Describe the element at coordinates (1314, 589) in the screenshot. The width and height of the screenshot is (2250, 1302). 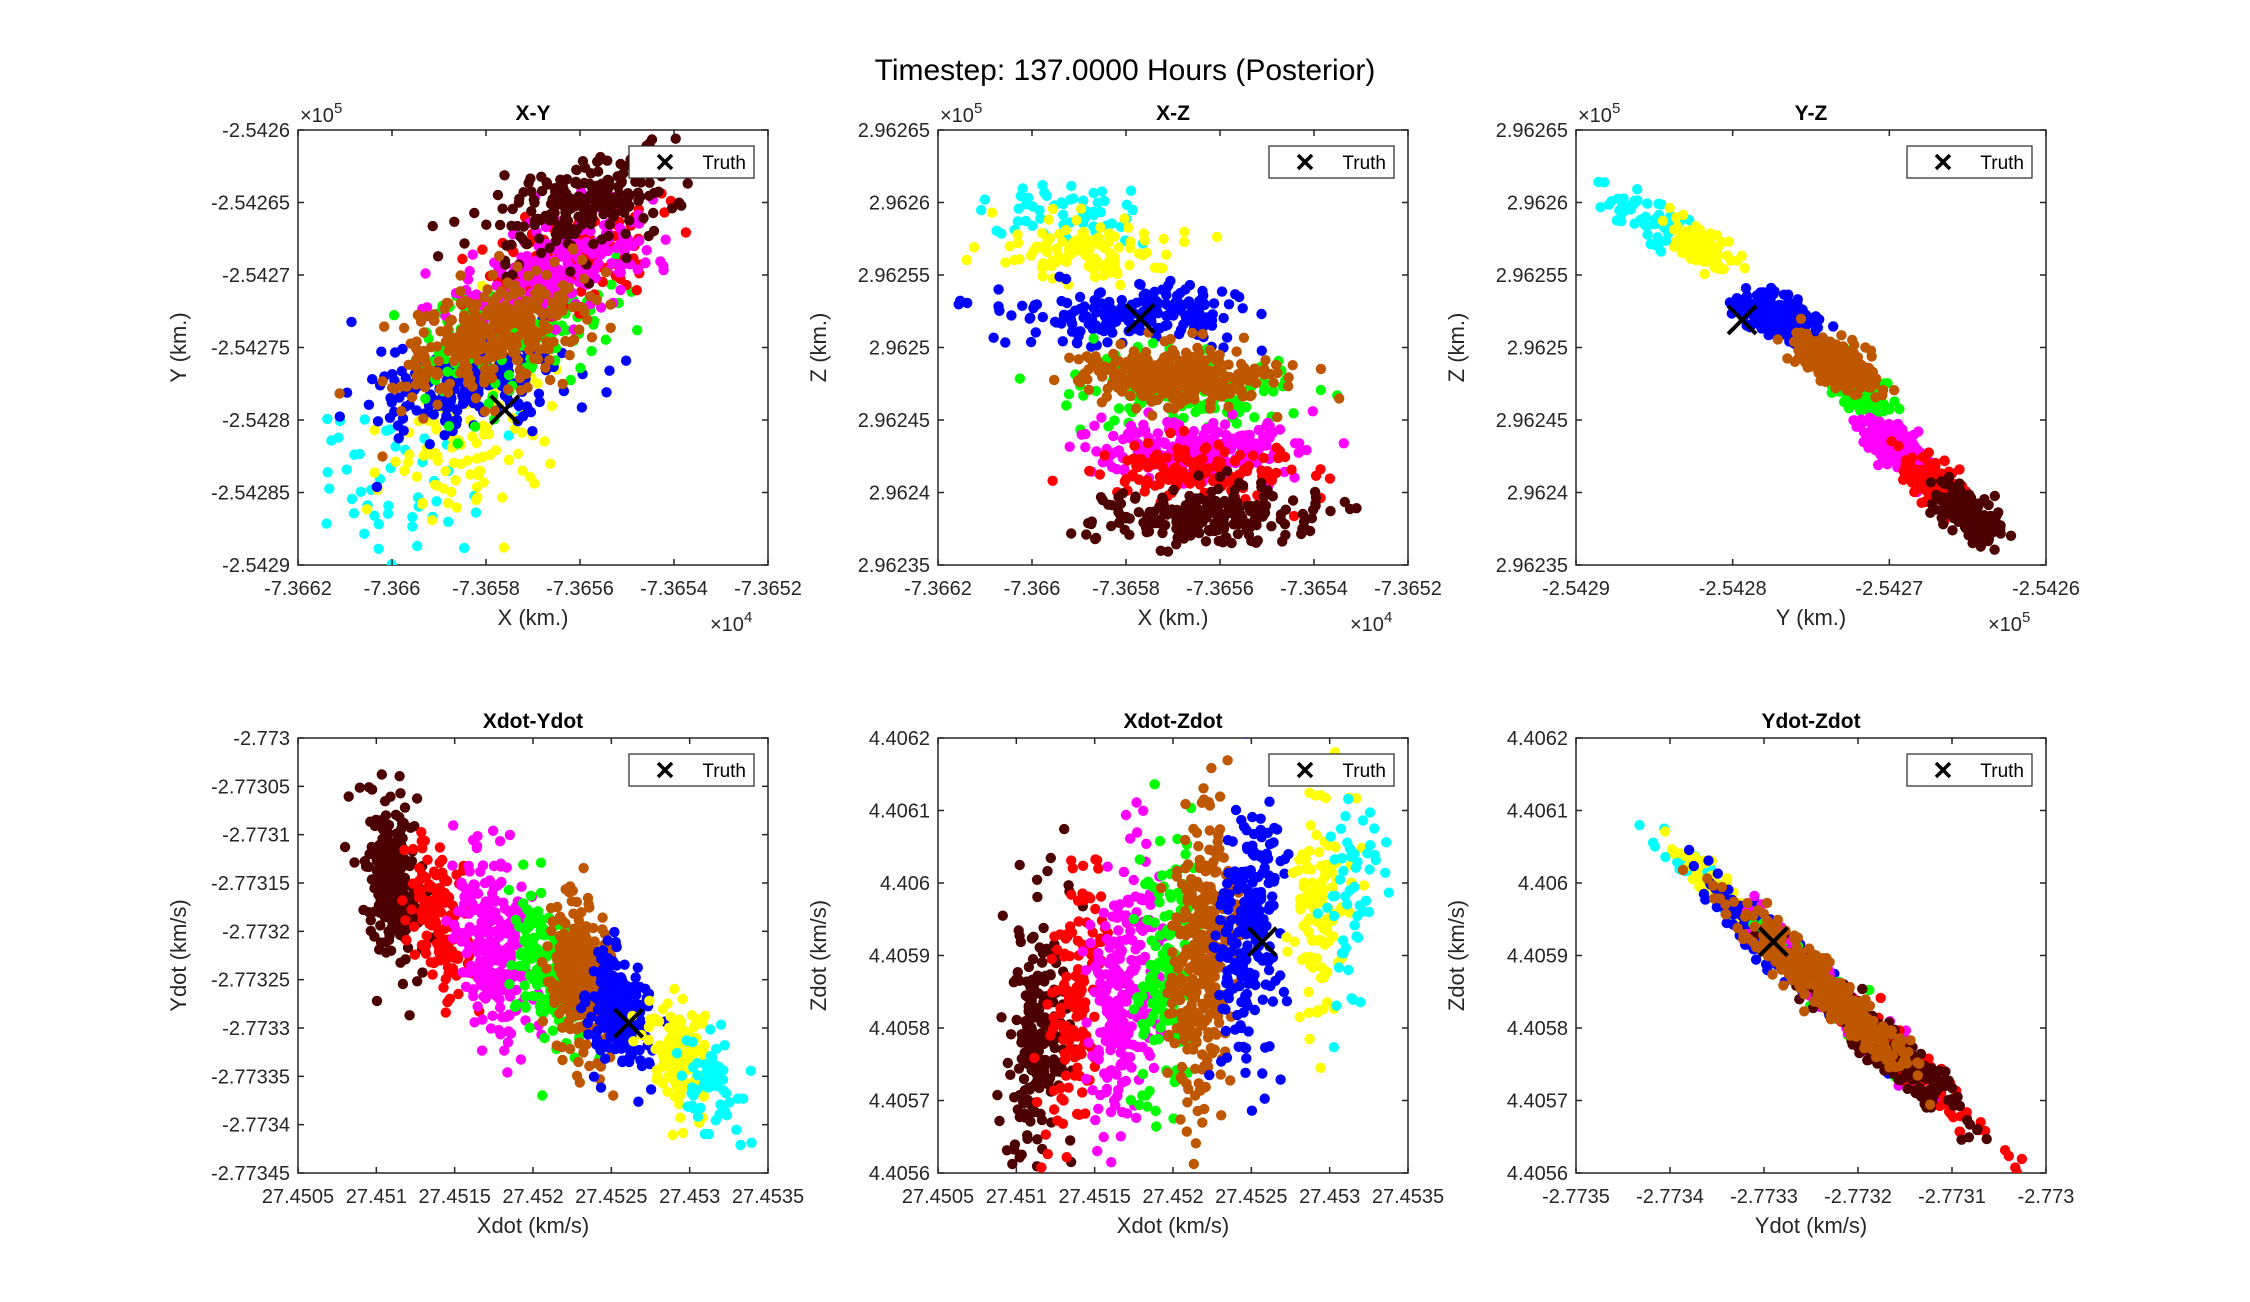
I see `x-tick-label: -7.3654` at that location.